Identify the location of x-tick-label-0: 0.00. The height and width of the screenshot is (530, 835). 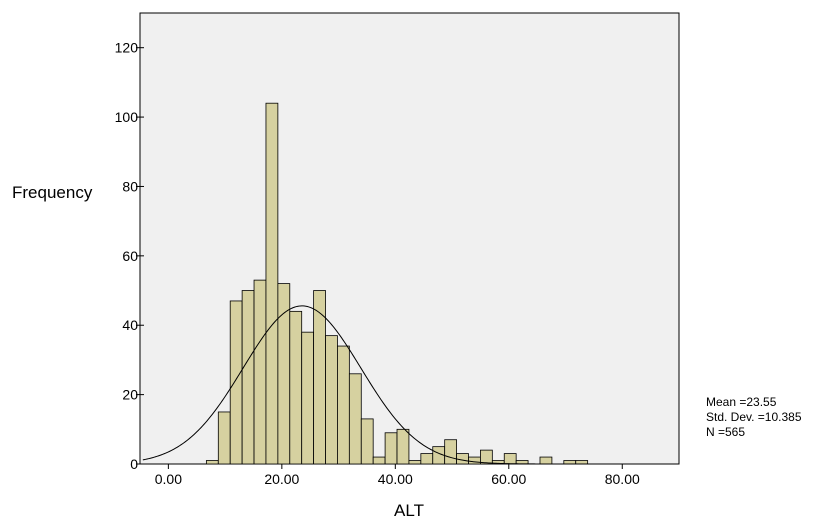
(168, 479).